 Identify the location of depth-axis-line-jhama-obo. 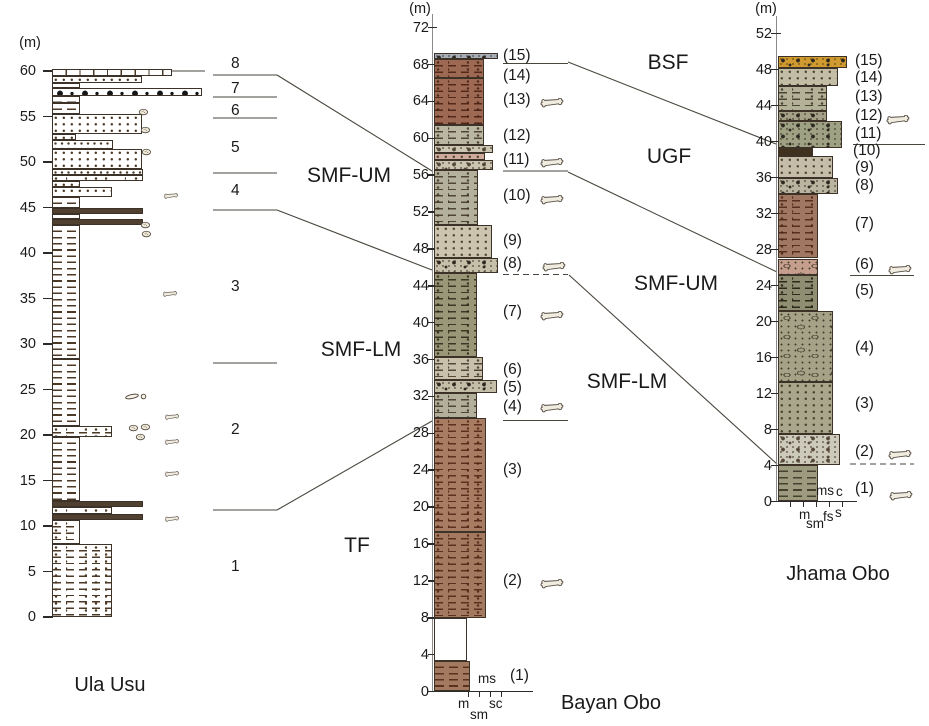
(776, 259).